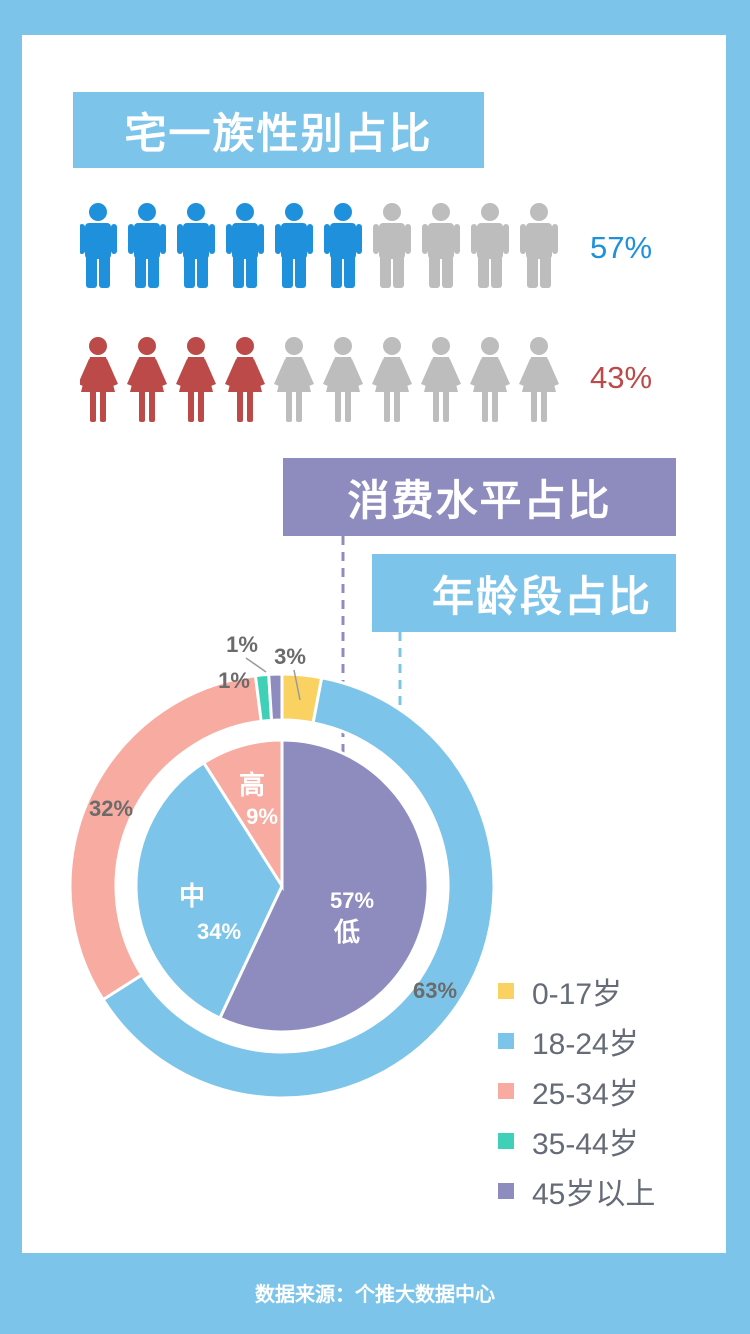 This screenshot has height=1334, width=750. What do you see at coordinates (479, 497) in the screenshot?
I see `consumption-title: 消费水平占比` at bounding box center [479, 497].